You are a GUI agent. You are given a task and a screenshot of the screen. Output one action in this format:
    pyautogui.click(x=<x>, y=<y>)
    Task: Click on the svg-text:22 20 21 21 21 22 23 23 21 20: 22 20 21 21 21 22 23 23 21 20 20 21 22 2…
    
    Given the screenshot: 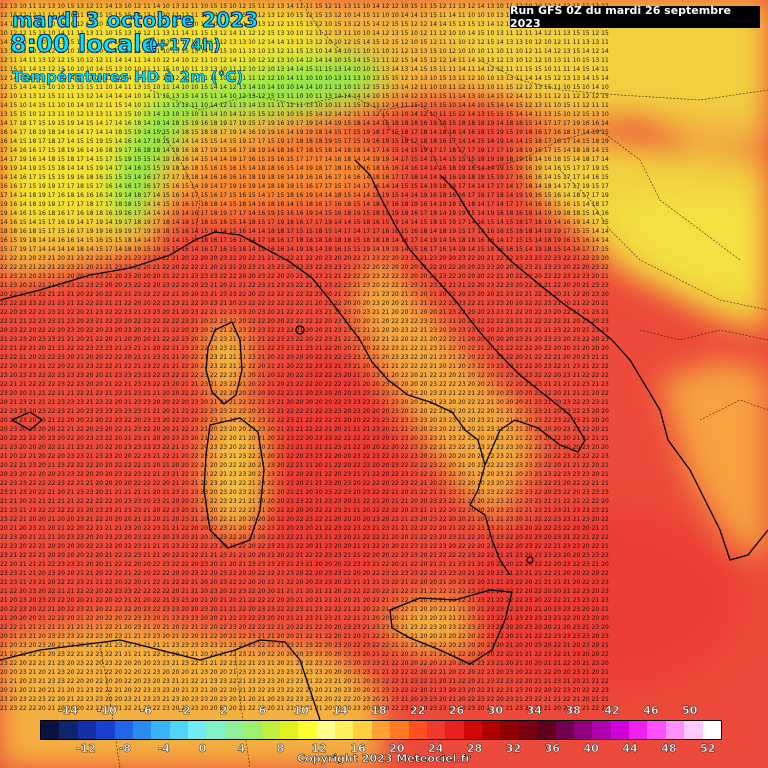 What is the action you would take?
    pyautogui.click(x=304, y=564)
    